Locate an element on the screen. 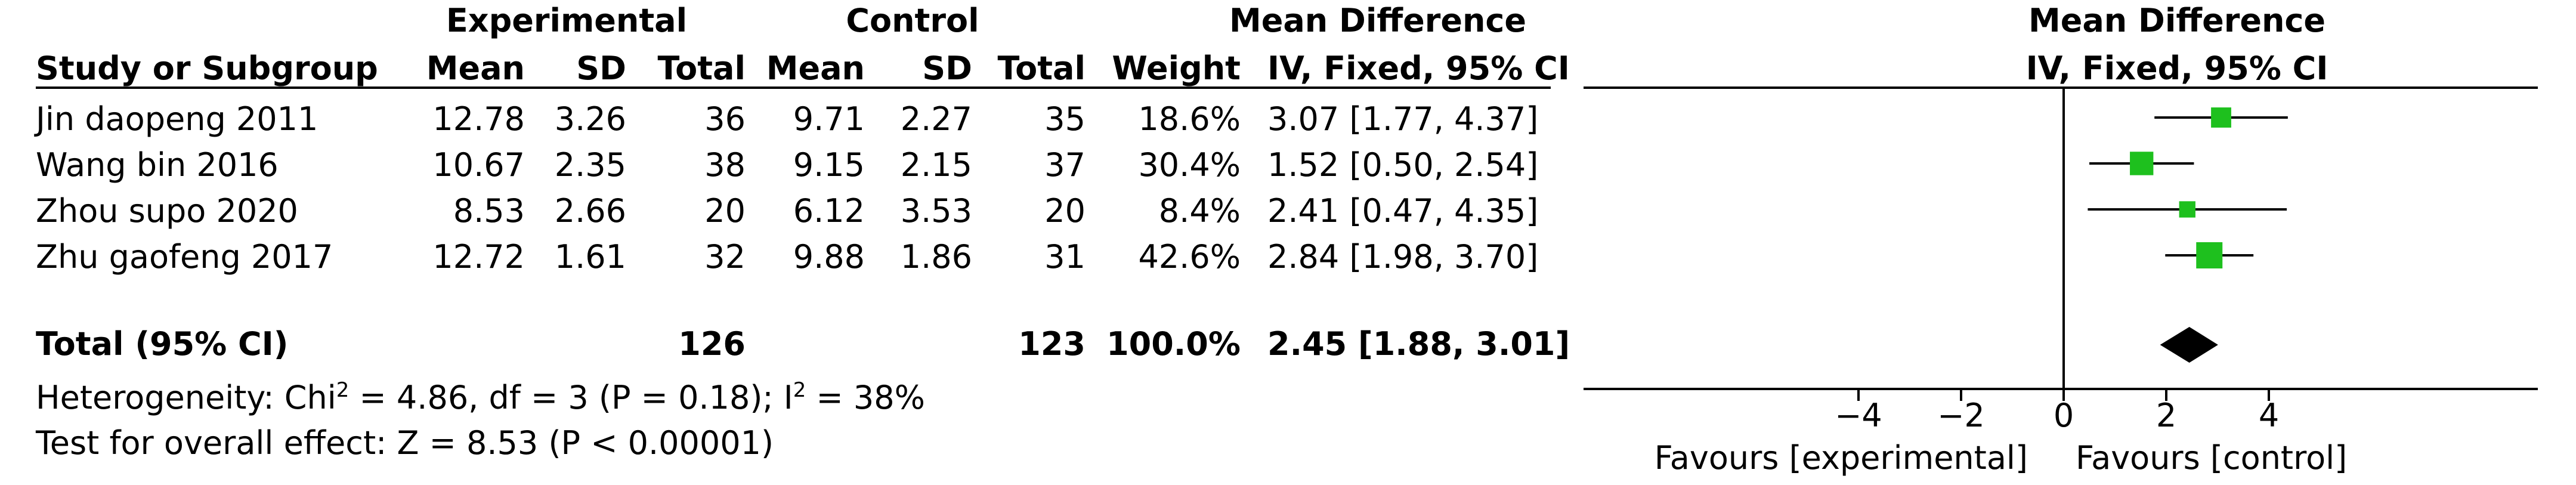 The width and height of the screenshot is (2576, 485). exp-total: 38 is located at coordinates (725, 165).